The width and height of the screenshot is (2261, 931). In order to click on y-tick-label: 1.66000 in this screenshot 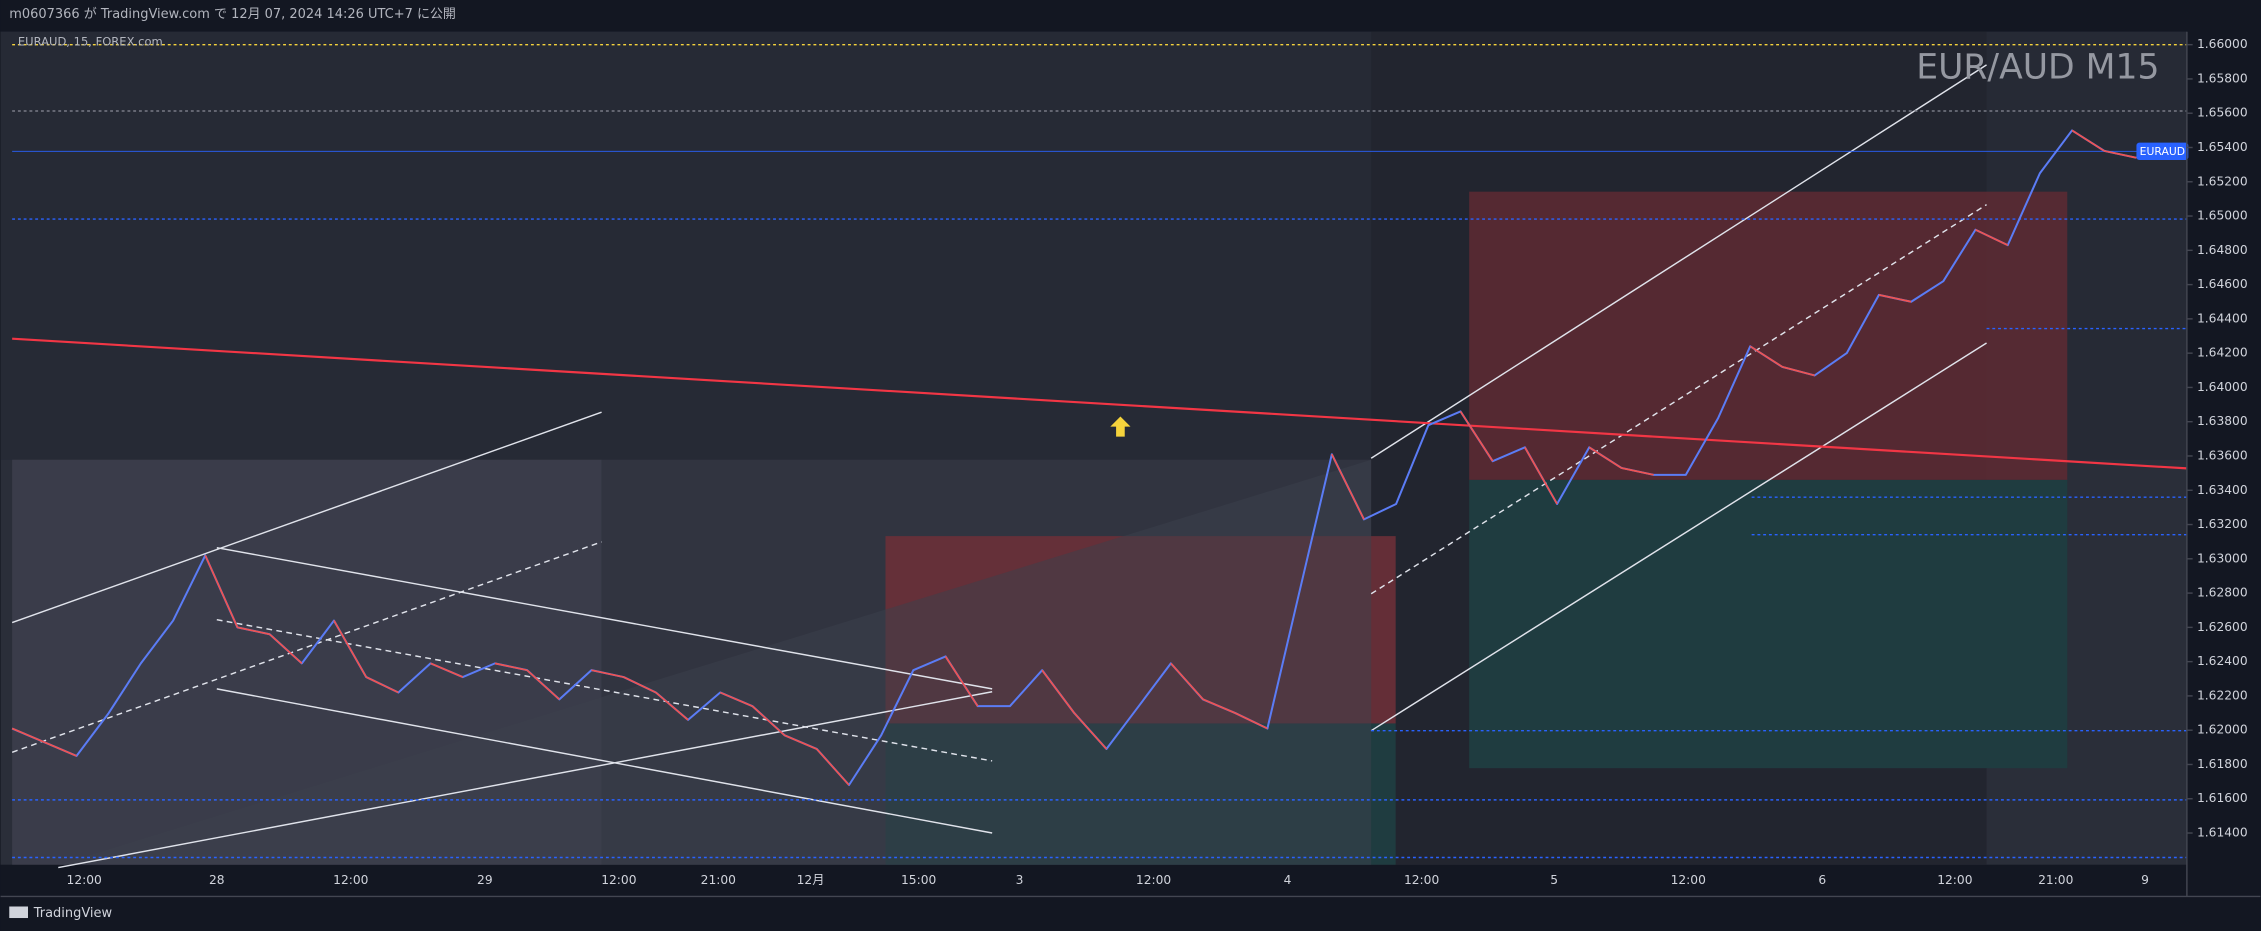, I will do `click(2222, 44)`.